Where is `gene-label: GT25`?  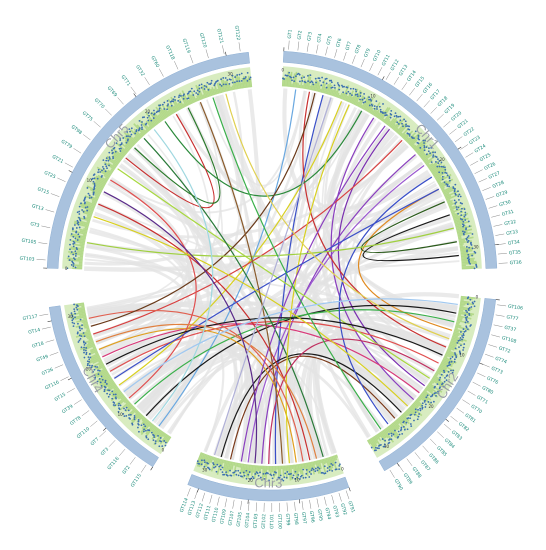 gene-label: GT25 is located at coordinates (486, 157).